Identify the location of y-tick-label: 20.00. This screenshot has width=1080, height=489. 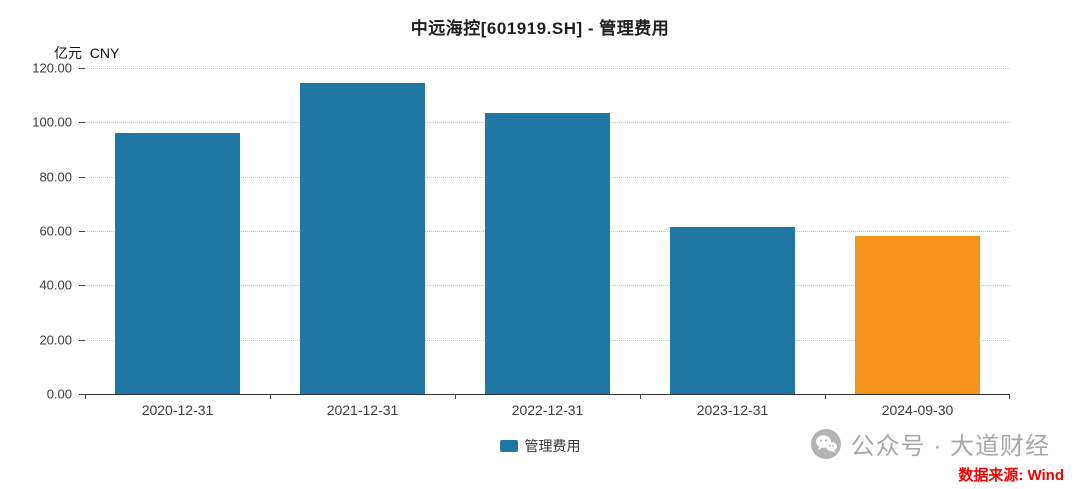
(55, 340).